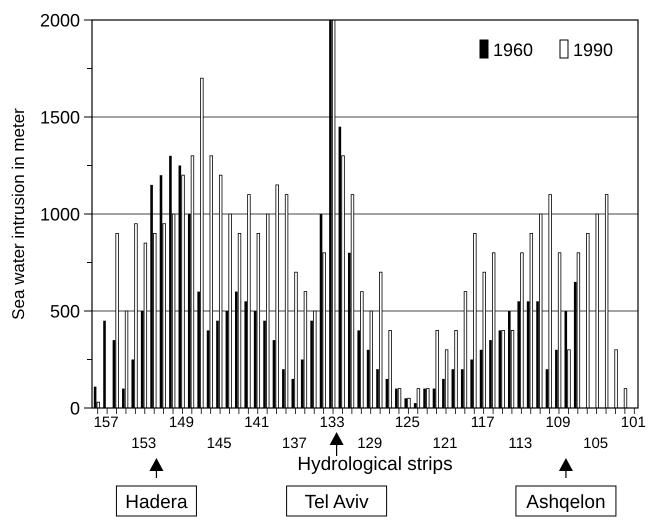 The image size is (659, 524). Describe the element at coordinates (482, 422) in the screenshot. I see `x-tick-label: 117` at that location.